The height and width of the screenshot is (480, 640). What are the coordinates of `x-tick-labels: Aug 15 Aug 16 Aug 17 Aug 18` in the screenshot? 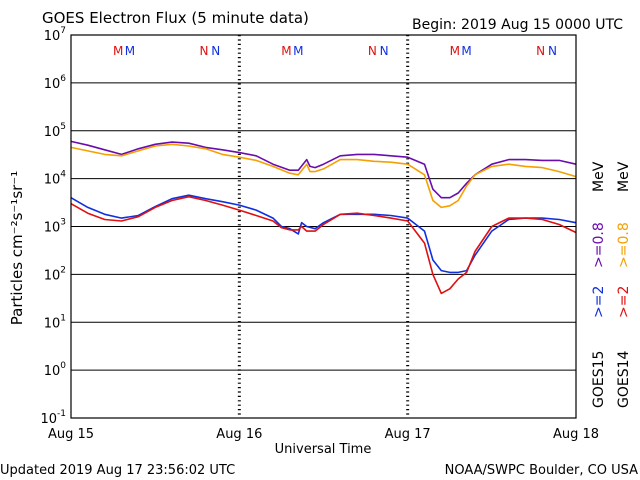 It's located at (323, 434).